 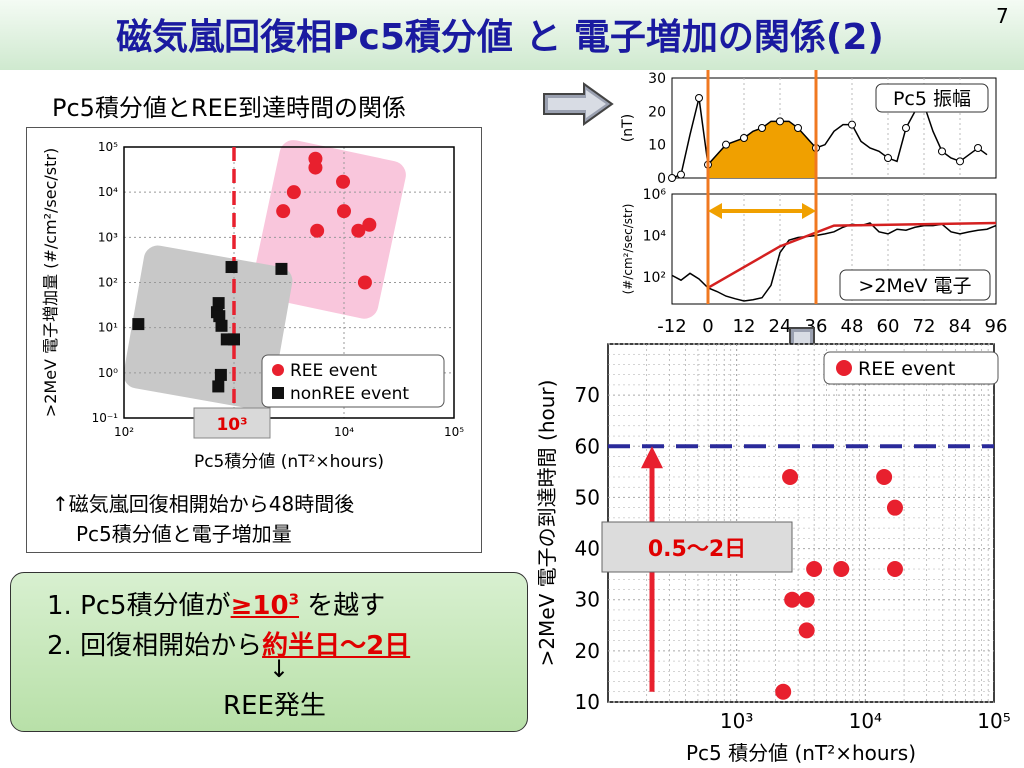 What do you see at coordinates (278, 370) in the screenshot?
I see `legend-ree-marker` at bounding box center [278, 370].